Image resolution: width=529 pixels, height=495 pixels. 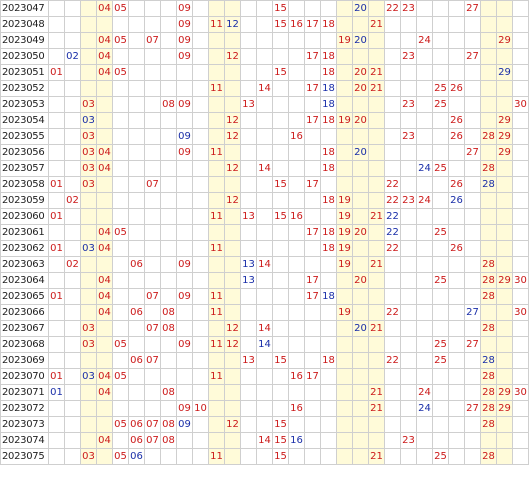 I want to click on draw-row: 2023065 01 04 07 09 11 17 18 28, so click(x=264, y=296).